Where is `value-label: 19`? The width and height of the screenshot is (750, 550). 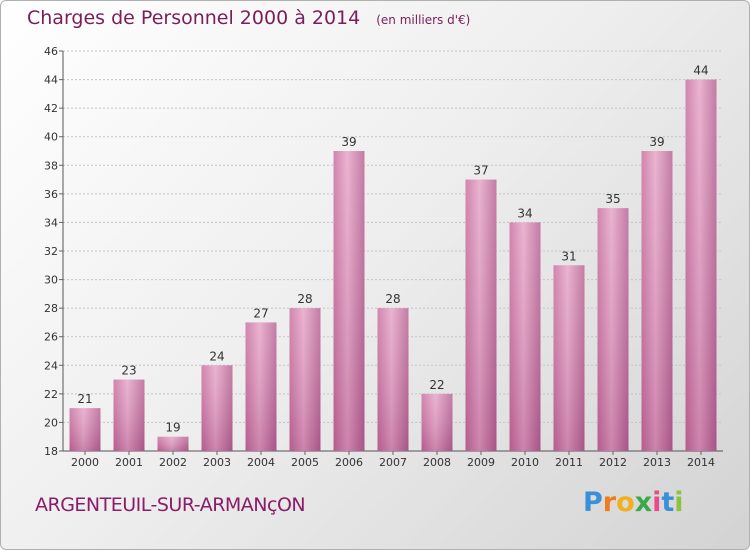 value-label: 19 is located at coordinates (172, 428).